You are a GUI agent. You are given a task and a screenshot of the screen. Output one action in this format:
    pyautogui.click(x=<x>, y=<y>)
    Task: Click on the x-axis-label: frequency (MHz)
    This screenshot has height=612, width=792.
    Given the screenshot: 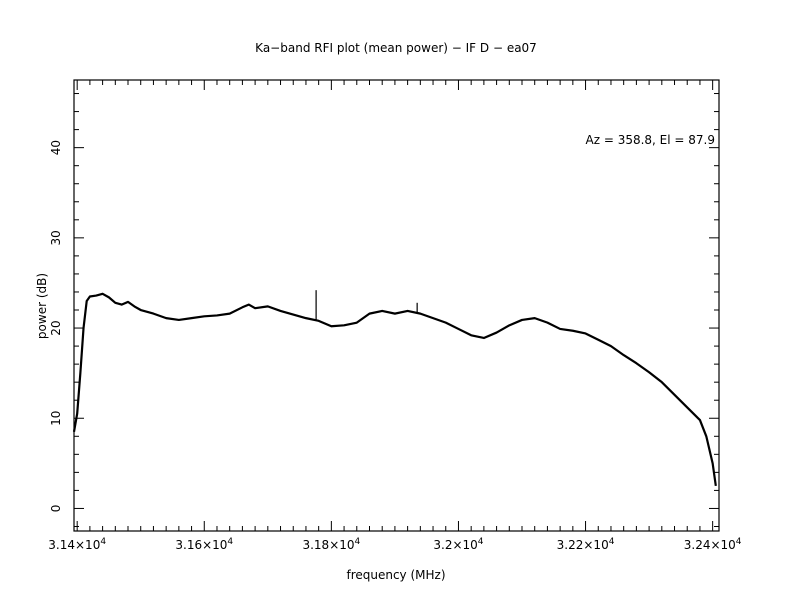 What is the action you would take?
    pyautogui.click(x=395, y=575)
    